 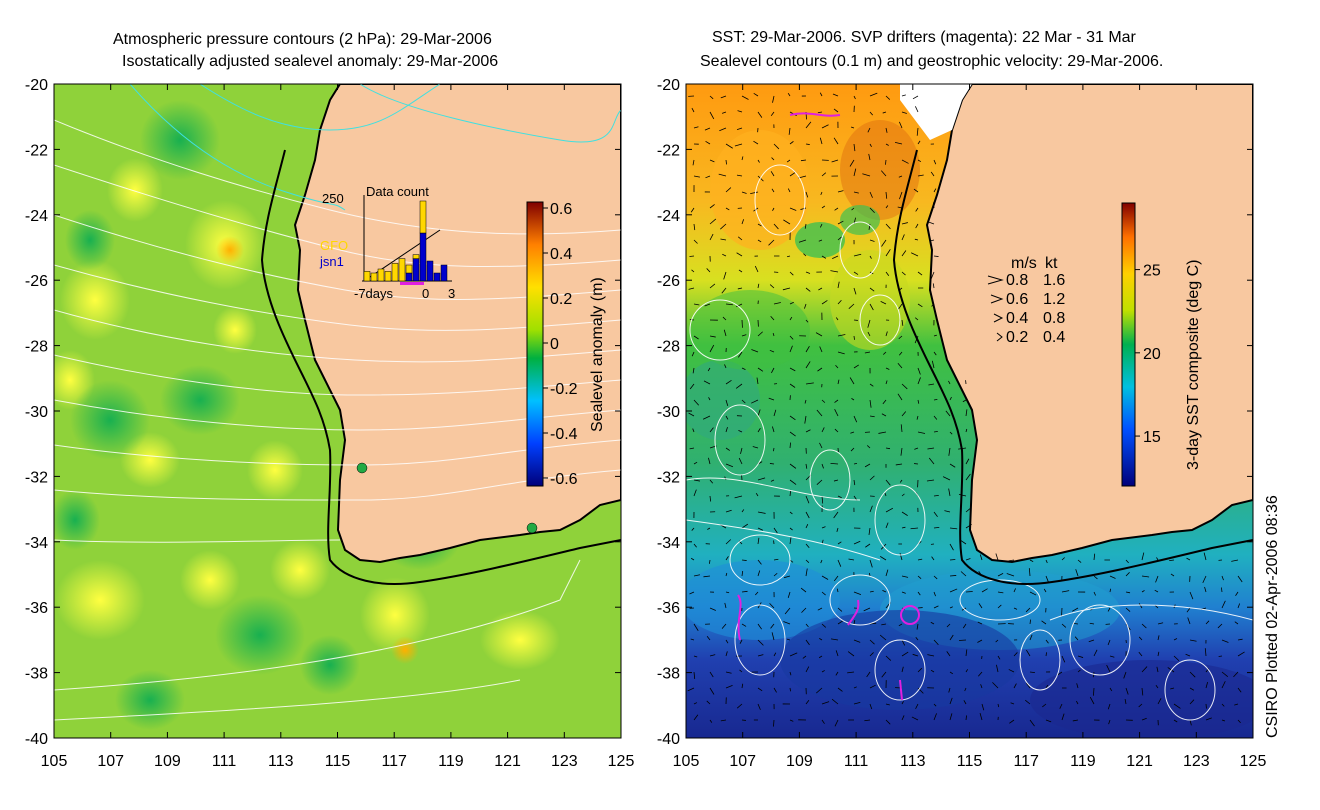 I want to click on x-tick-label: 119, so click(x=451, y=761).